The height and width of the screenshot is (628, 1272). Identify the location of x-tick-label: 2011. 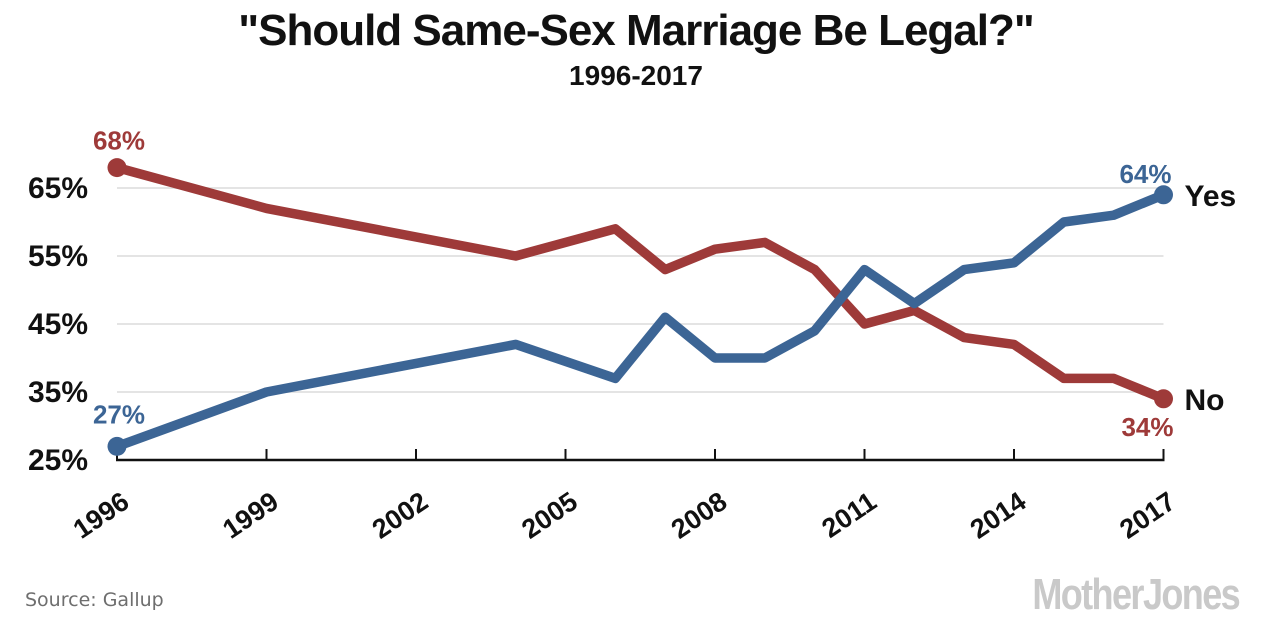
(849, 515).